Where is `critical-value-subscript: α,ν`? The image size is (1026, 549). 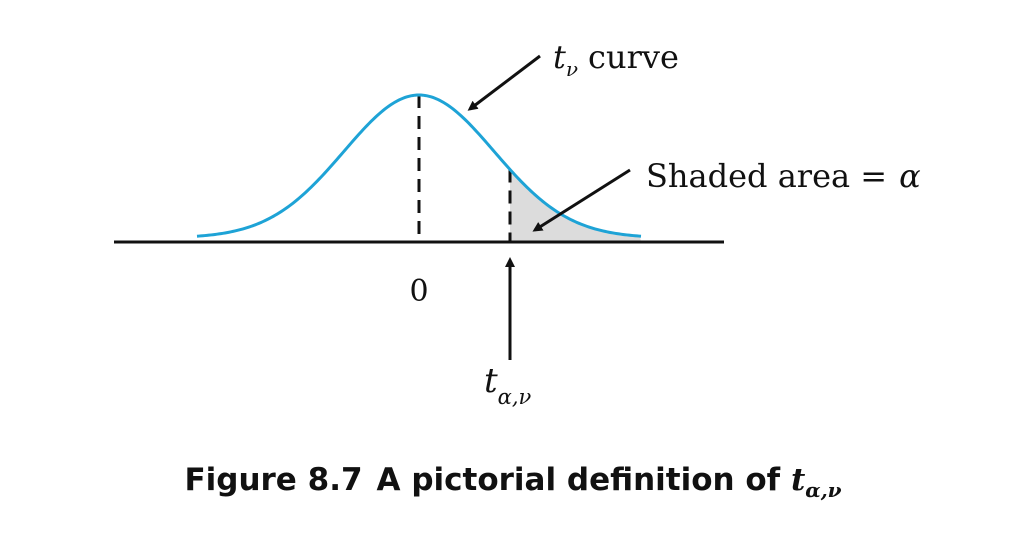 critical-value-subscript: α,ν is located at coordinates (515, 397).